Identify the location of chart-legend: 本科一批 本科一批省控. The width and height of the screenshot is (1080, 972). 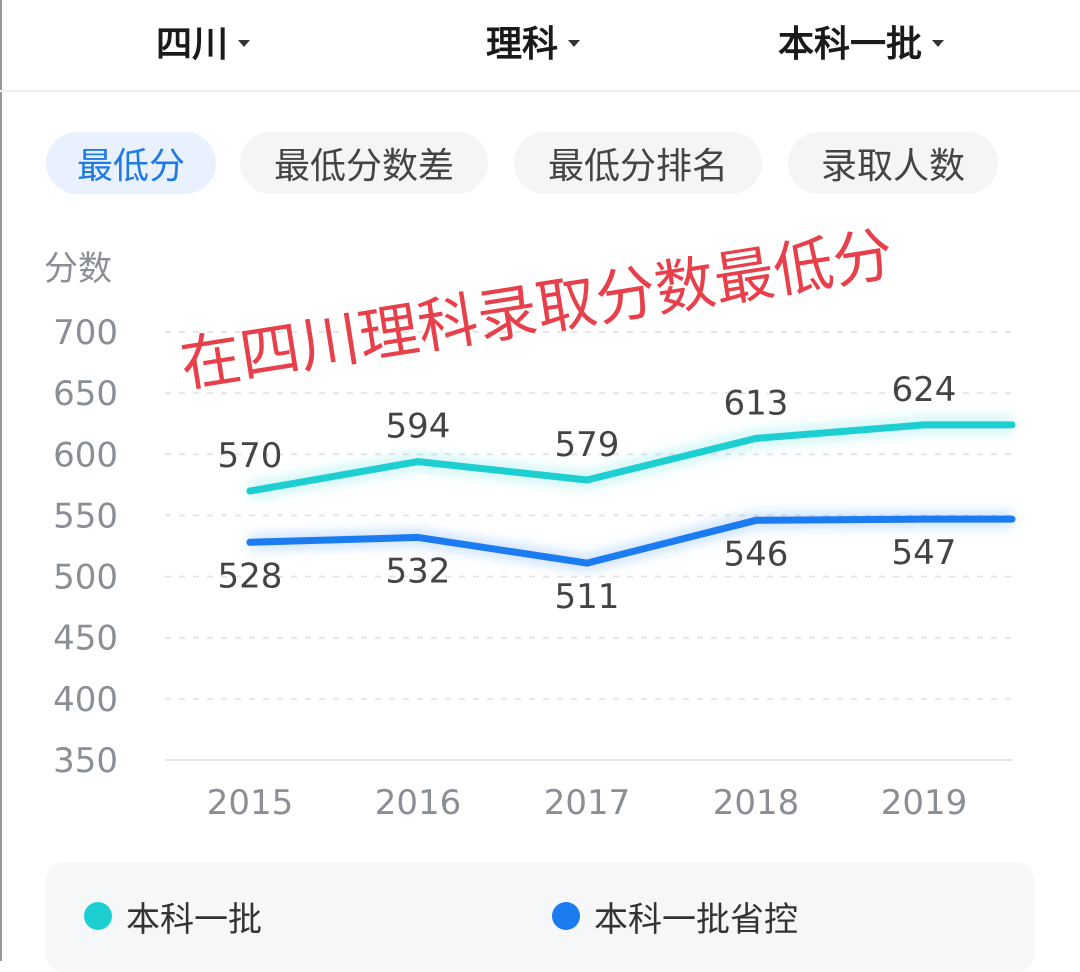
(540, 917).